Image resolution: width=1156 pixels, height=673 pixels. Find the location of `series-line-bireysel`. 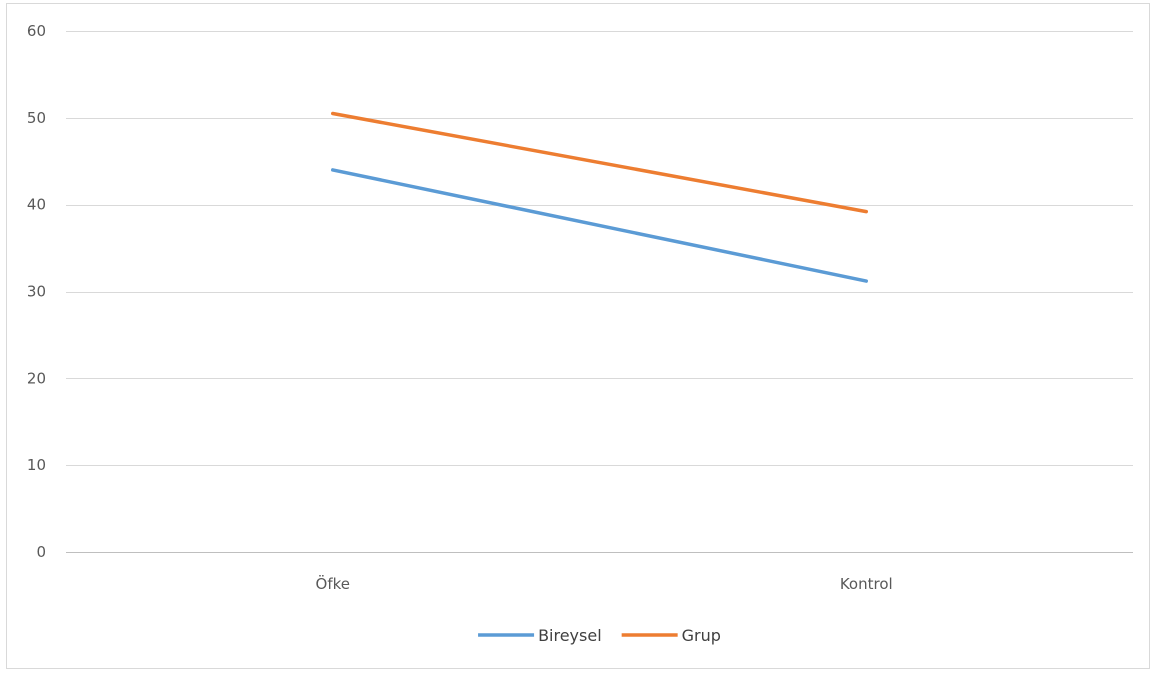

series-line-bireysel is located at coordinates (599, 225).